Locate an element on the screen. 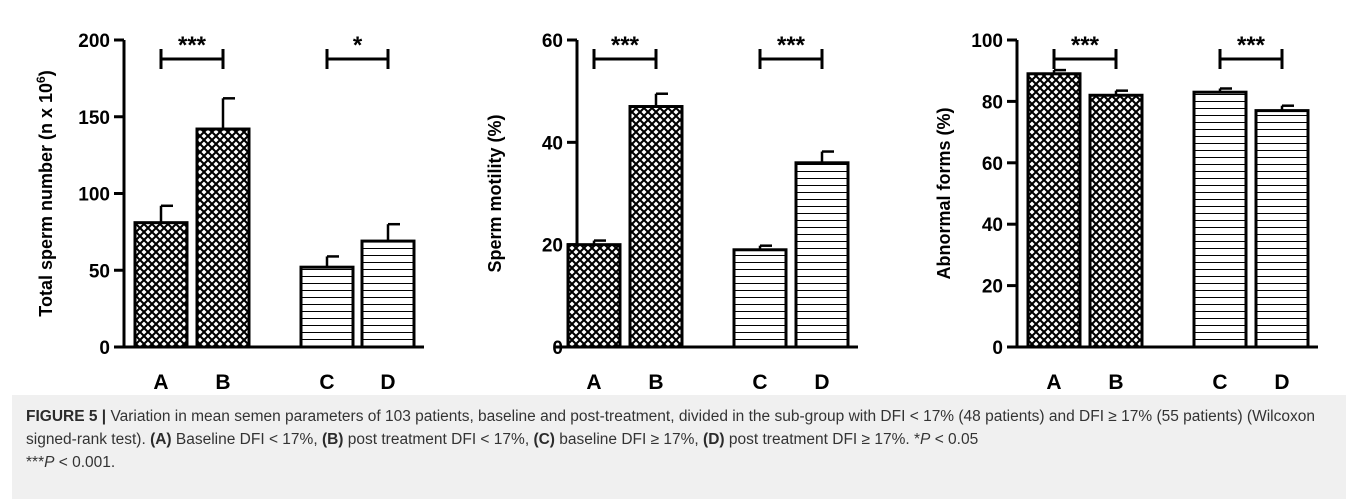 The width and height of the screenshot is (1358, 503). caption-tag-b: (B) is located at coordinates (332, 439).